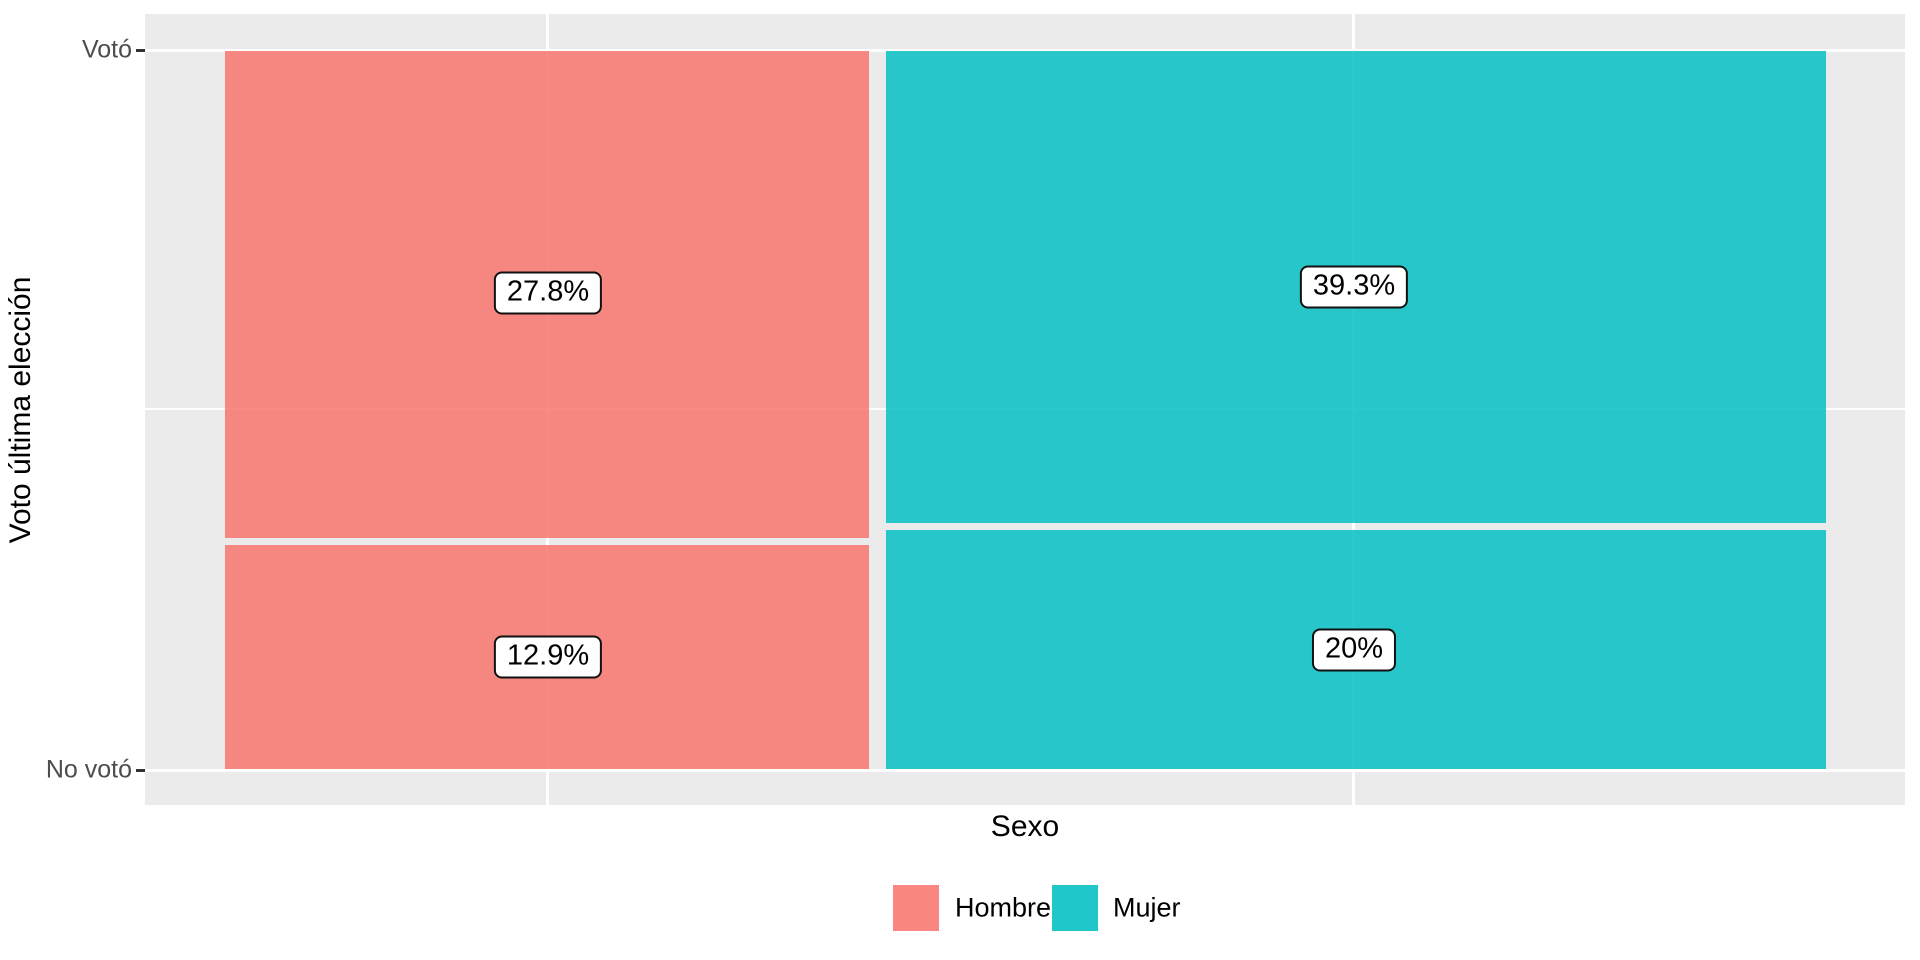  I want to click on tick-mark-novoto, so click(140, 770).